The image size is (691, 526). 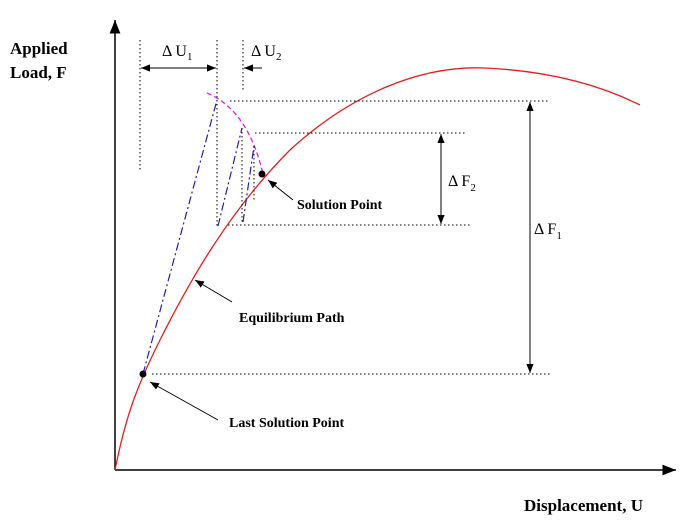 I want to click on annotation: Last Solution Point, so click(x=286, y=423).